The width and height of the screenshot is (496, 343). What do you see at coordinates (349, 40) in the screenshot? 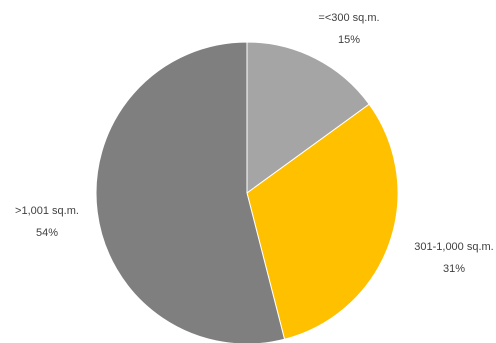
I see `slice-value-label-0: 15%` at bounding box center [349, 40].